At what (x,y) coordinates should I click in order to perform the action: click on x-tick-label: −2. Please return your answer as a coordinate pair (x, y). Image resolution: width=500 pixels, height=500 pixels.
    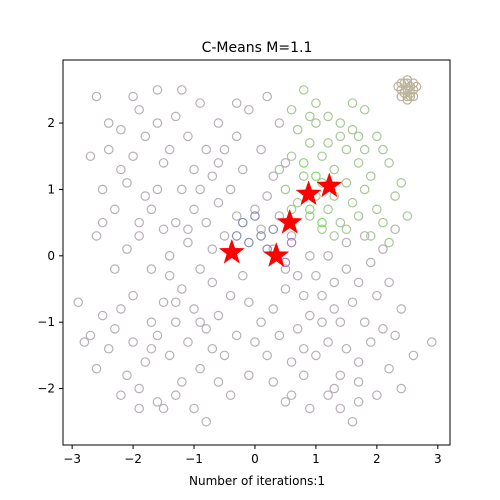
    Looking at the image, I should click on (133, 459).